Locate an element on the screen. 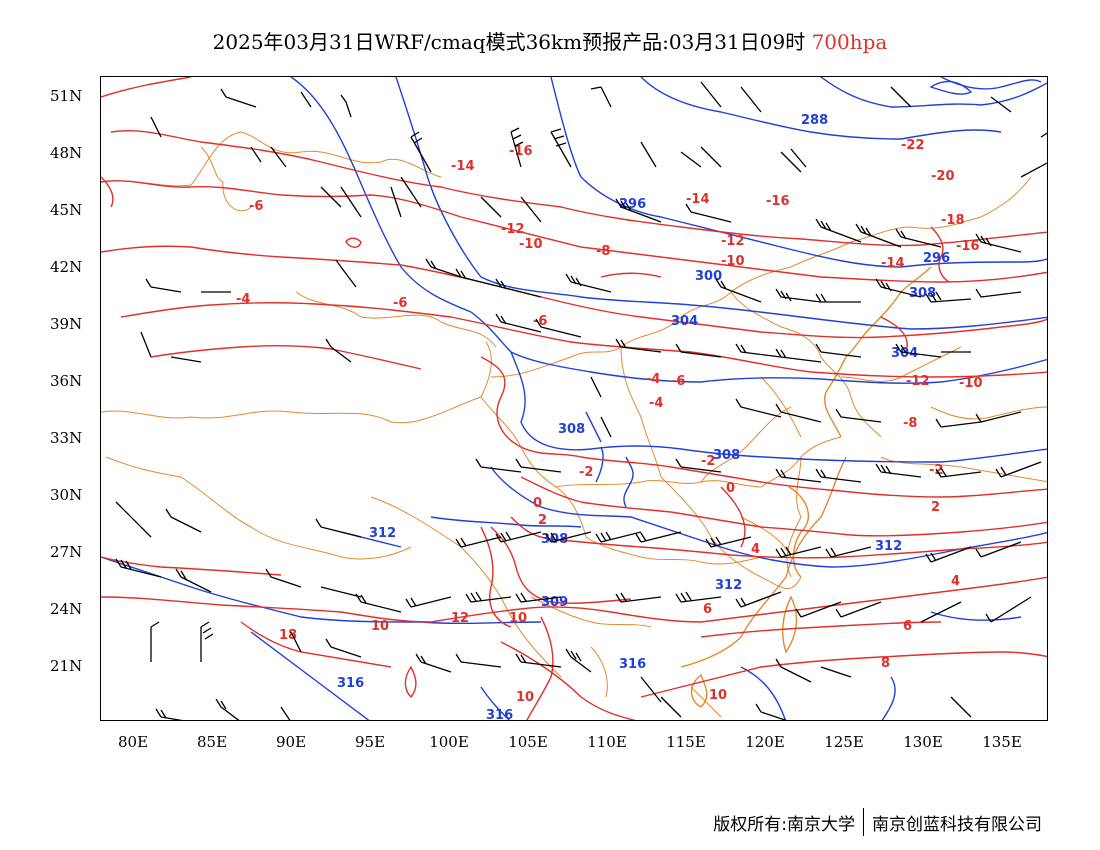 This screenshot has height=850, width=1100. temp-label: -18 is located at coordinates (953, 220).